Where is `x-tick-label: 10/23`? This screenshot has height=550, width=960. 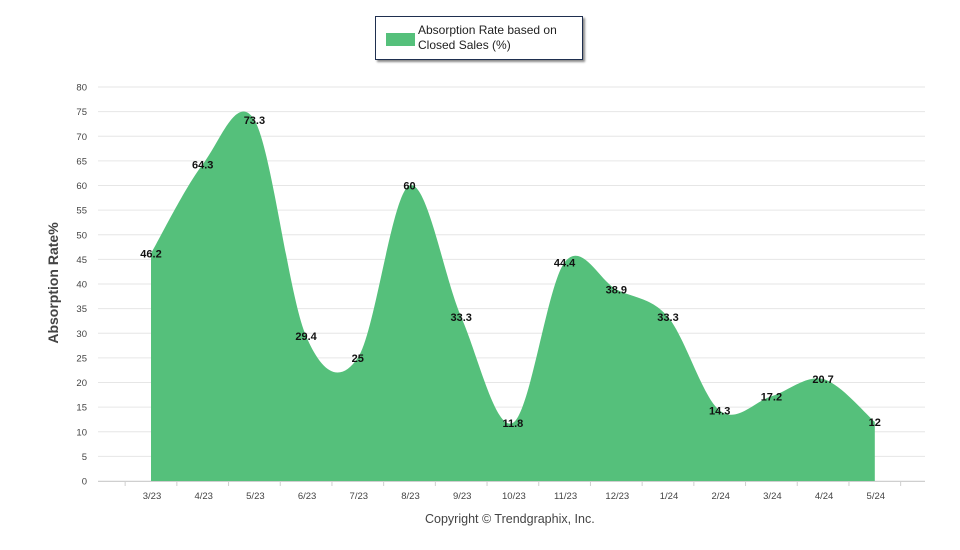 x-tick-label: 10/23 is located at coordinates (514, 496).